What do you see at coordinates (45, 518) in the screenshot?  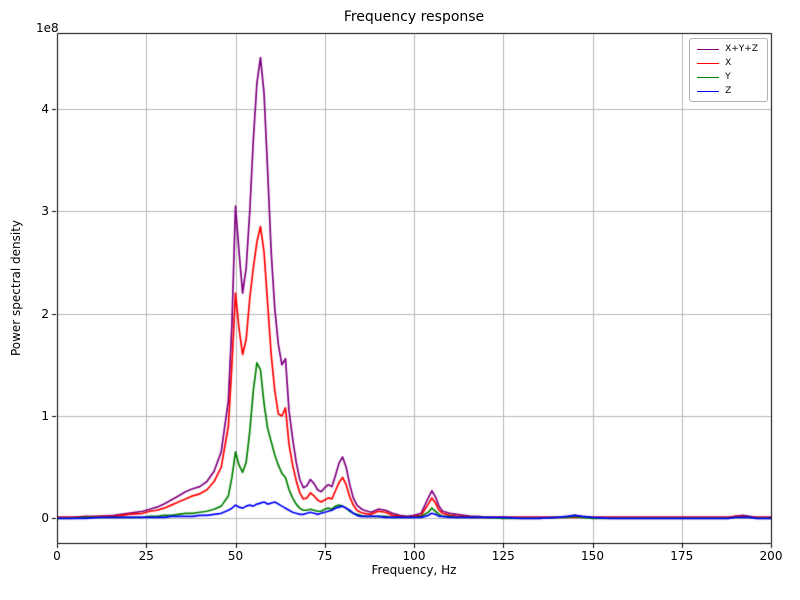 I see `y-tick-label: 0` at bounding box center [45, 518].